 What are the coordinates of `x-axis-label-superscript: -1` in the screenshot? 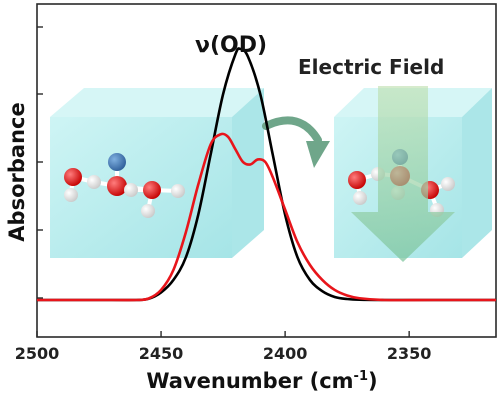 It's located at (361, 376).